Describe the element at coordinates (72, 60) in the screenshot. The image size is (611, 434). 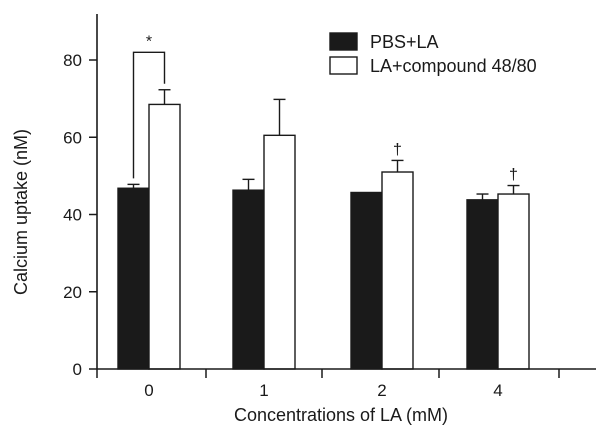
I see `y-tick-label: 80` at that location.